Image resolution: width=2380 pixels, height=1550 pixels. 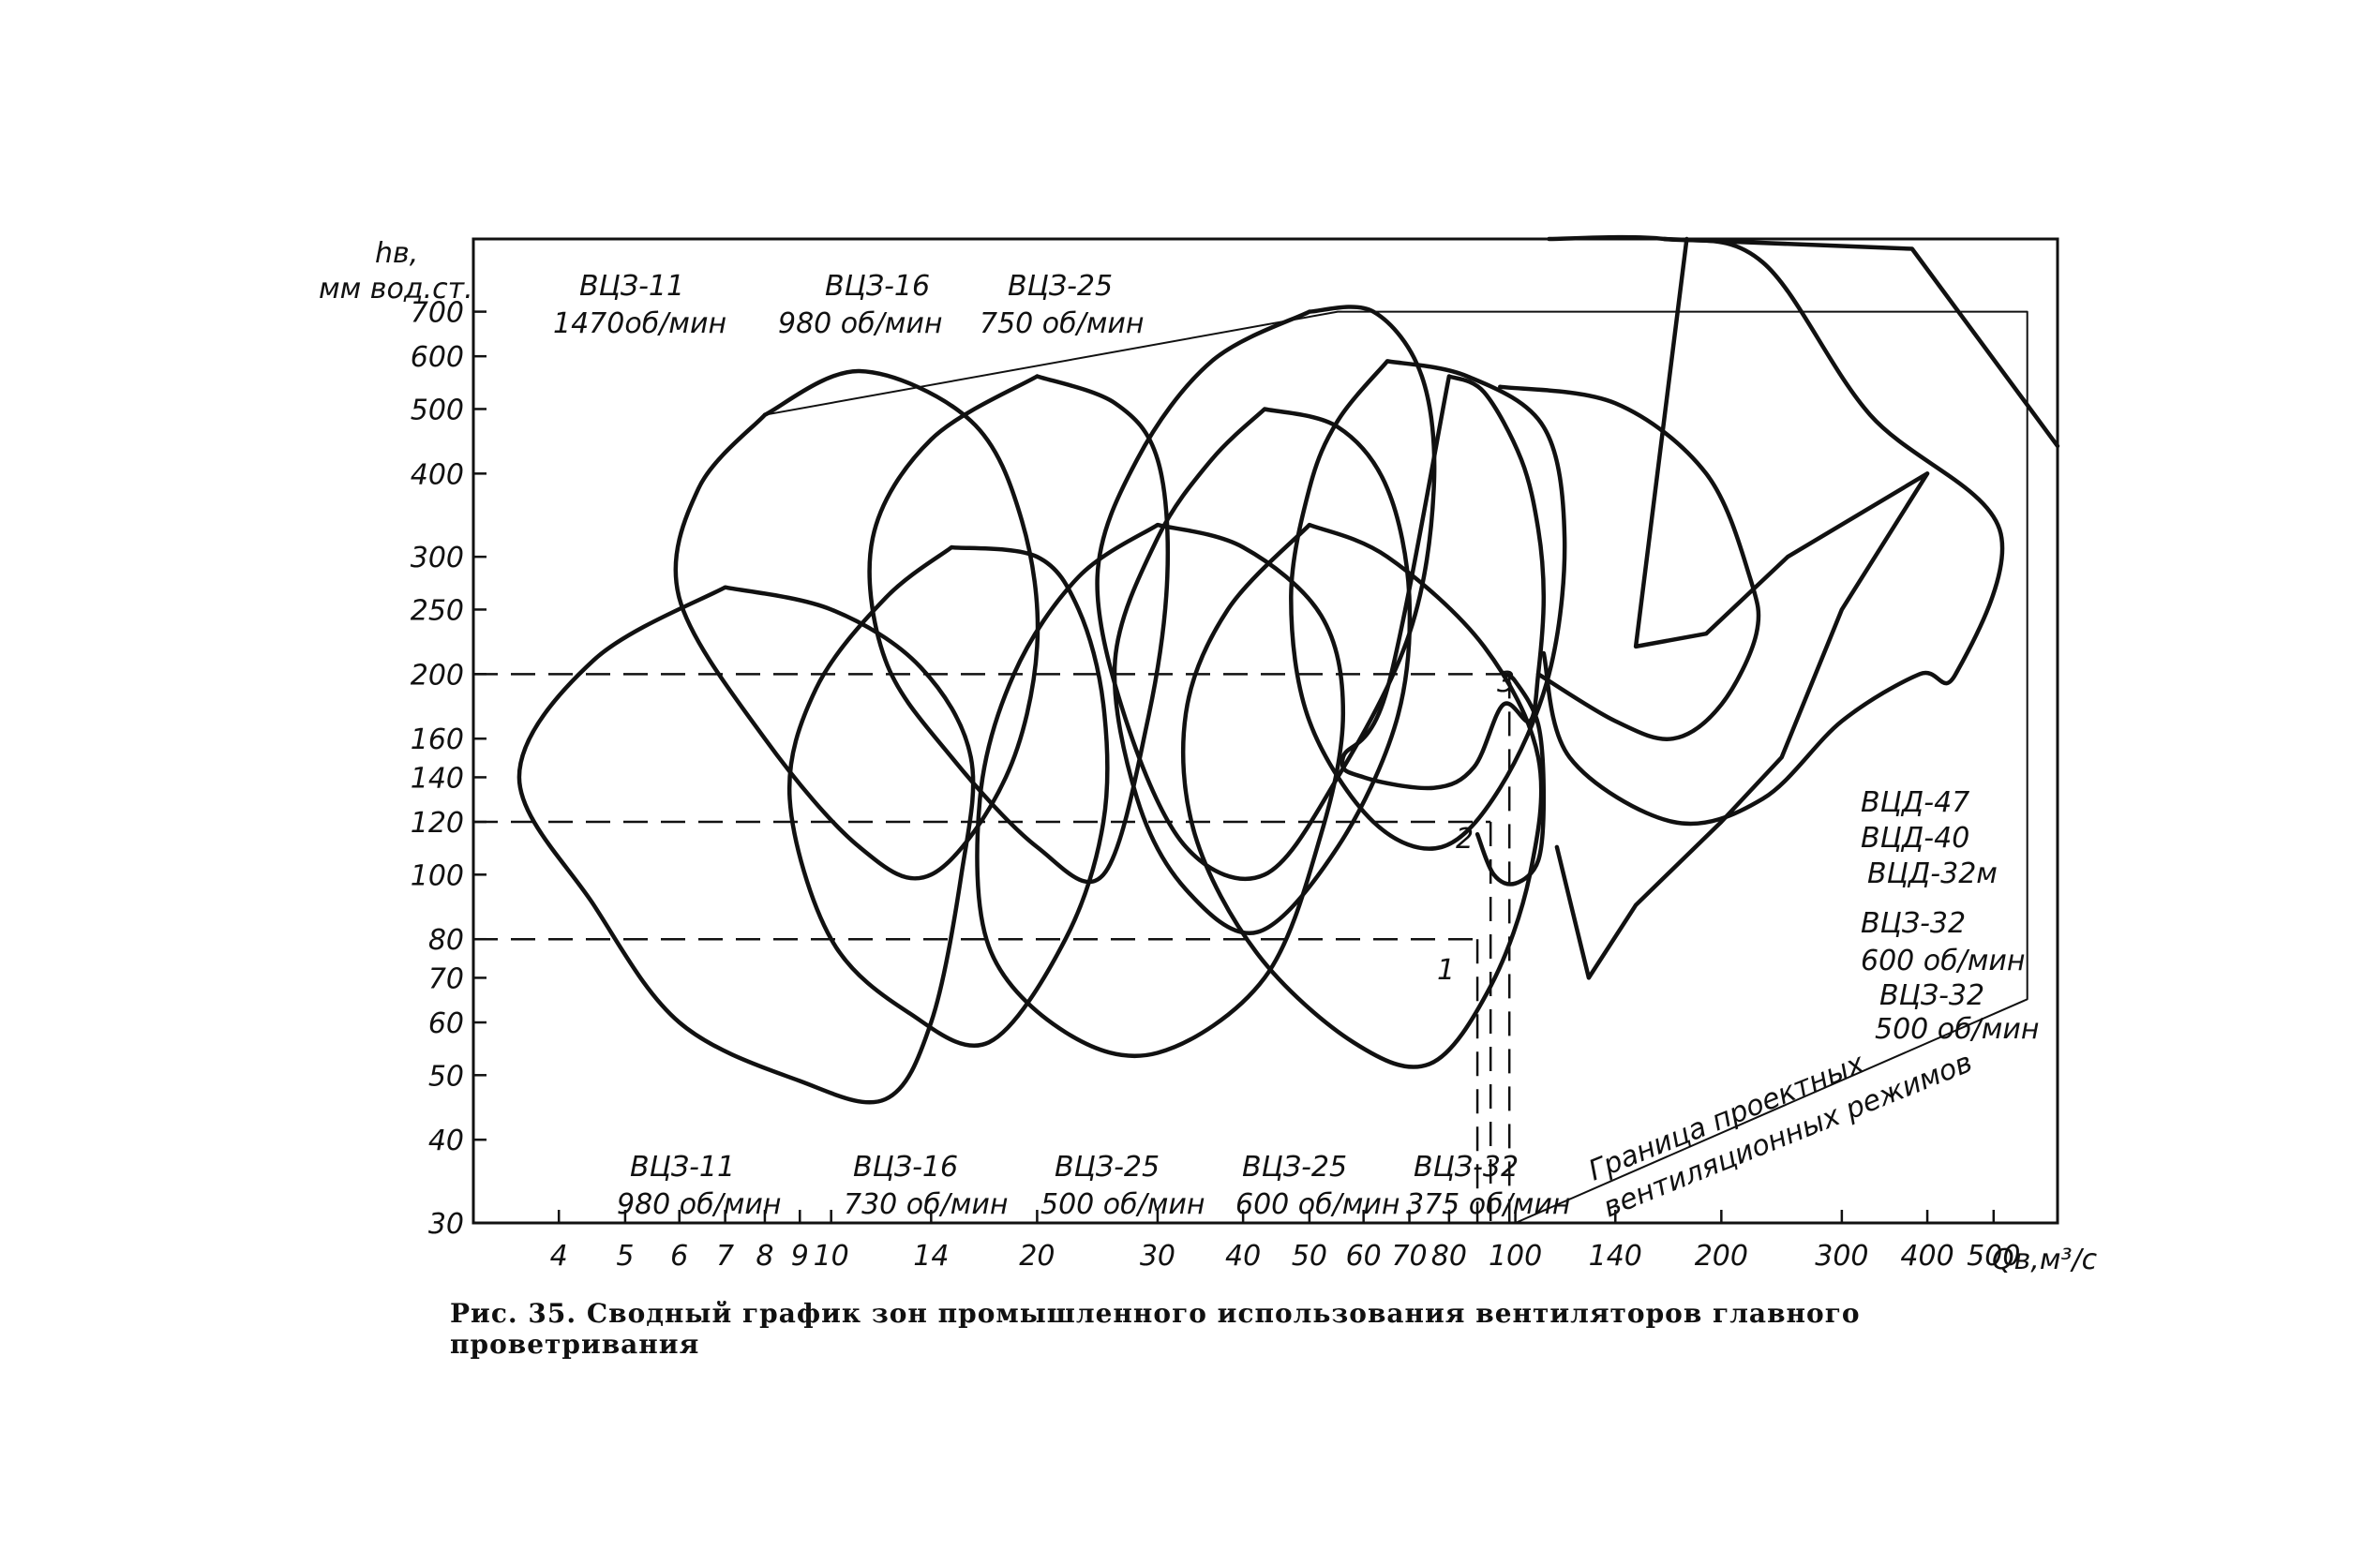 What do you see at coordinates (1958, 1029) in the screenshot?
I see `label-vcz32-500-line2: 500 об/мин` at bounding box center [1958, 1029].